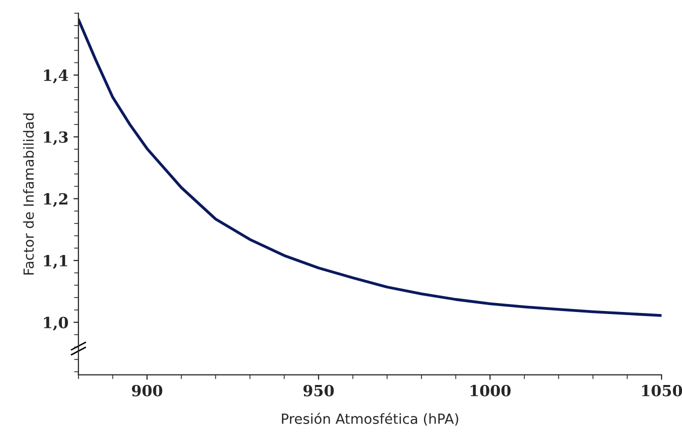  What do you see at coordinates (28, 194) in the screenshot?
I see `y-axis-title: Factor de Infamabilidad` at bounding box center [28, 194].